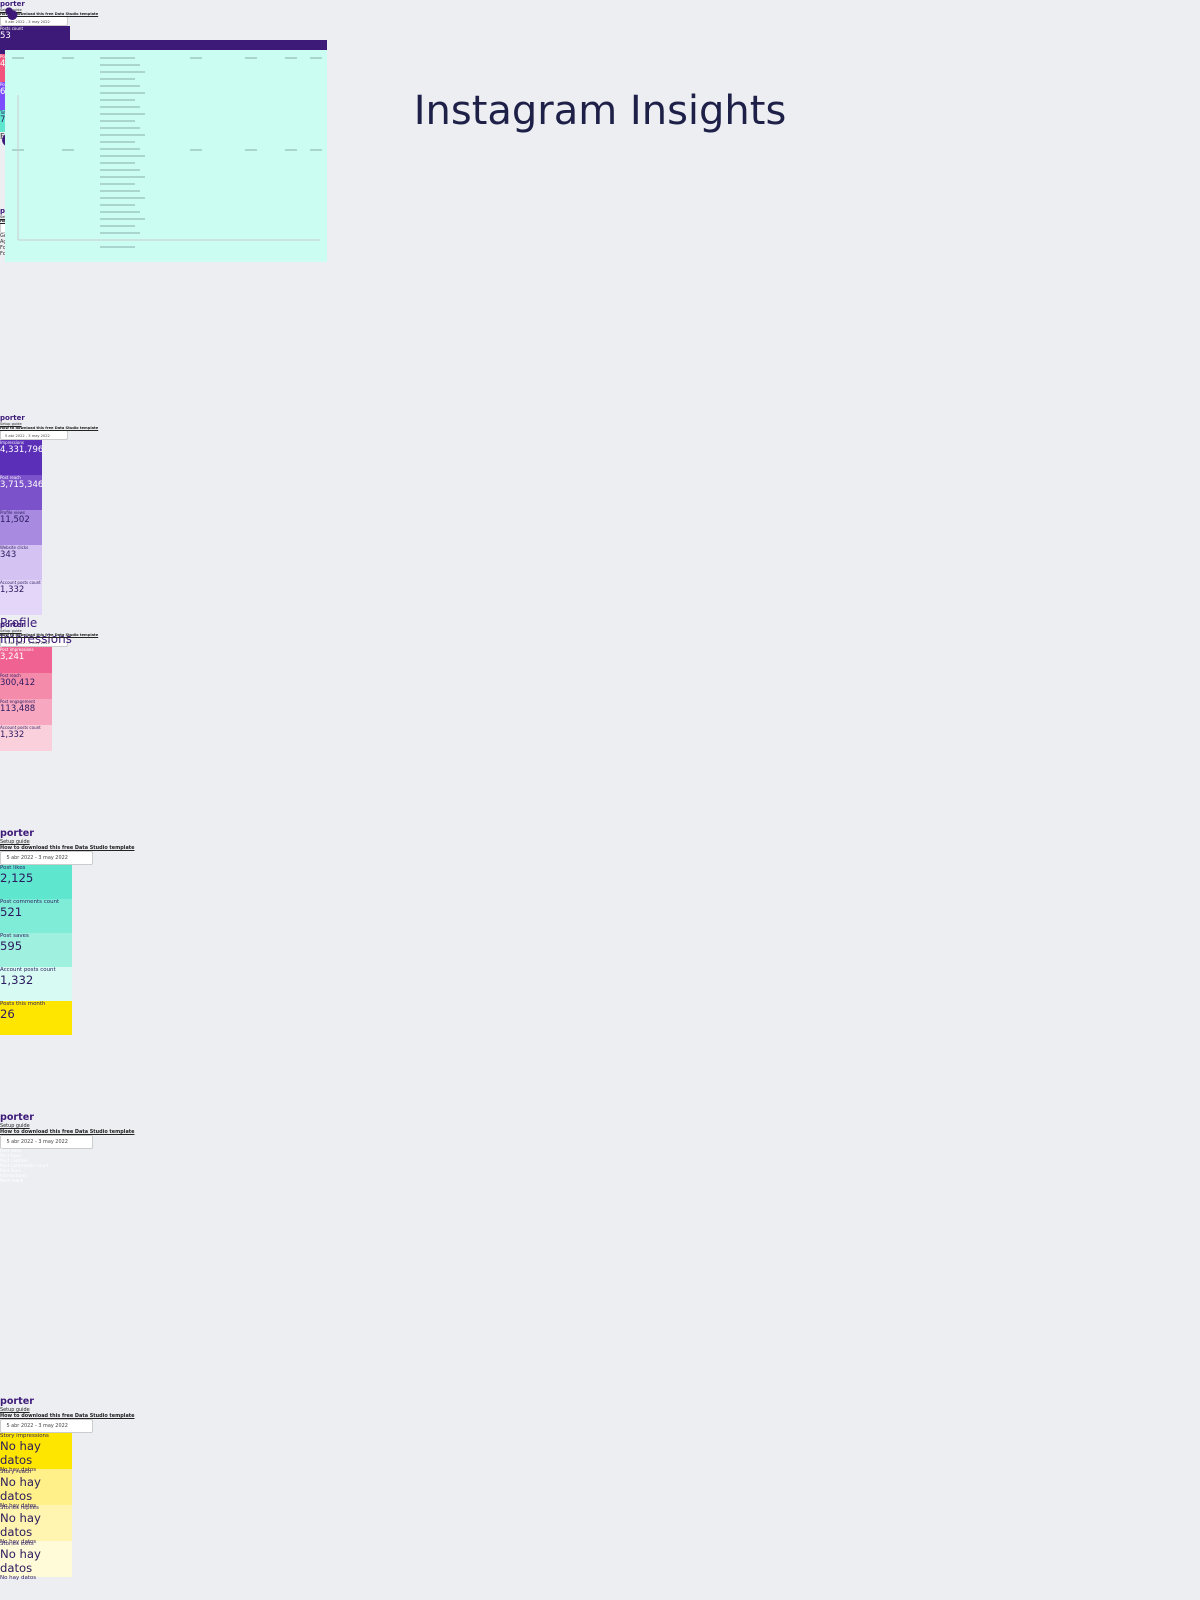 The width and height of the screenshot is (1200, 1600). I want to click on page-title: Instagram Insights, so click(600, 111).